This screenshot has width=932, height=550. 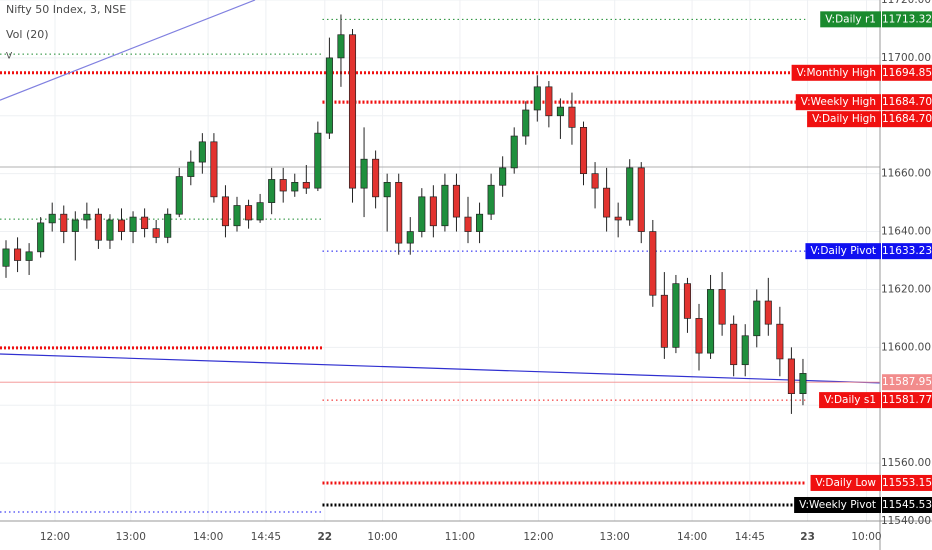 What do you see at coordinates (906, 521) in the screenshot?
I see `y-tick-label: 11540.00` at bounding box center [906, 521].